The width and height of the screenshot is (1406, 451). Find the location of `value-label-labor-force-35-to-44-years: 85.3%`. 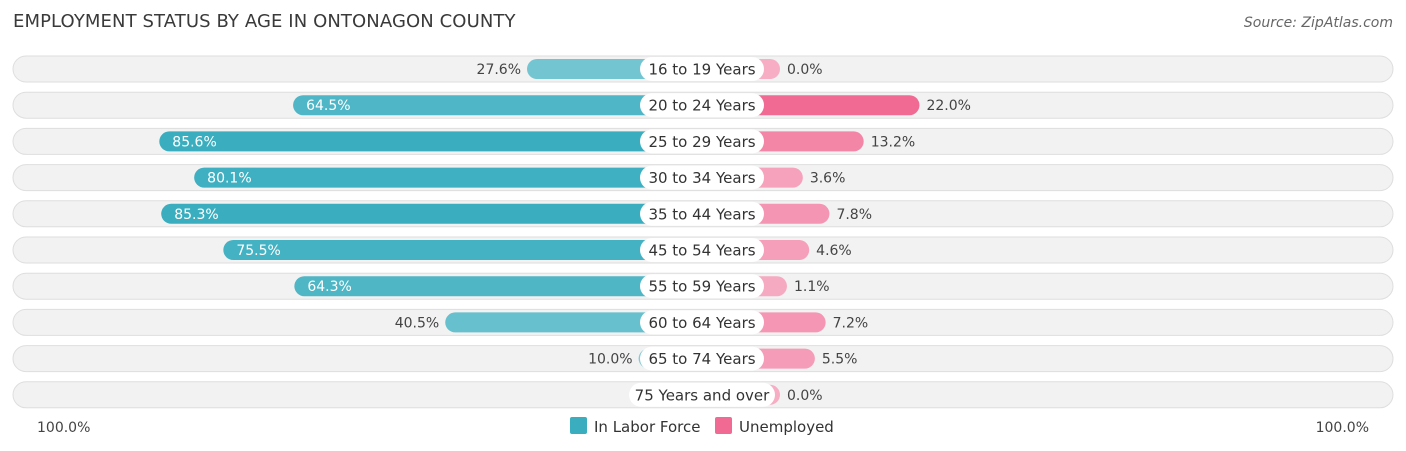

value-label-labor-force-35-to-44-years: 85.3% is located at coordinates (196, 215).